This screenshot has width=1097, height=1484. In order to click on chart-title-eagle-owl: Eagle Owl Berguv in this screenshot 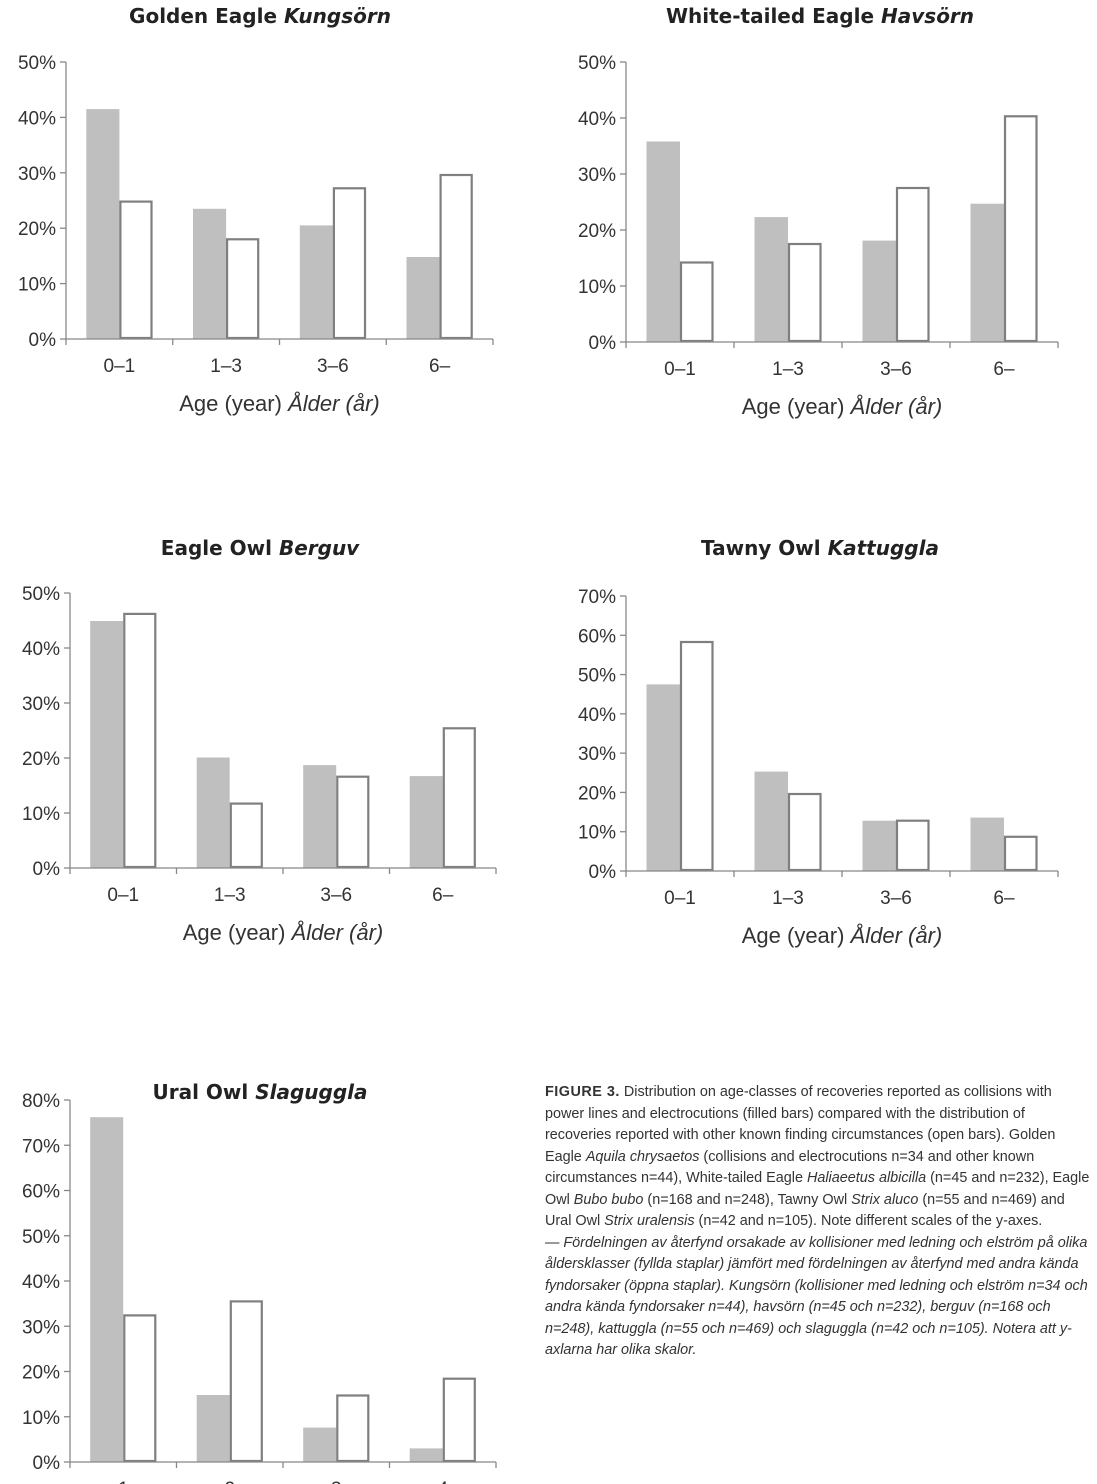, I will do `click(260, 548)`.